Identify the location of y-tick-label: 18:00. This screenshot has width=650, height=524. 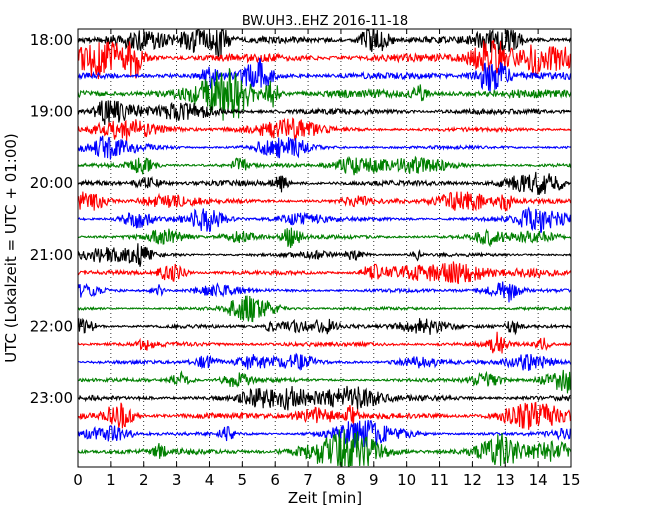
(51, 40).